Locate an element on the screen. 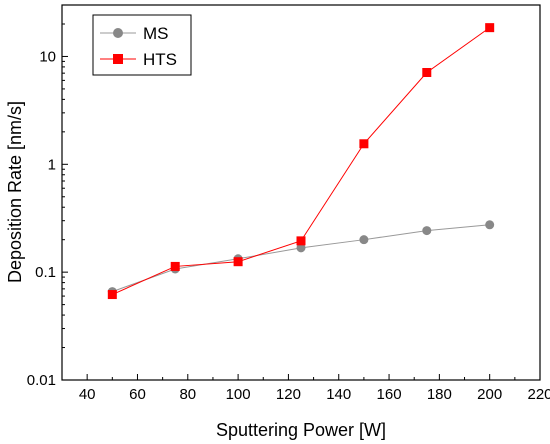 The width and height of the screenshot is (550, 444). x-tick-label-100: 100 is located at coordinates (238, 394).